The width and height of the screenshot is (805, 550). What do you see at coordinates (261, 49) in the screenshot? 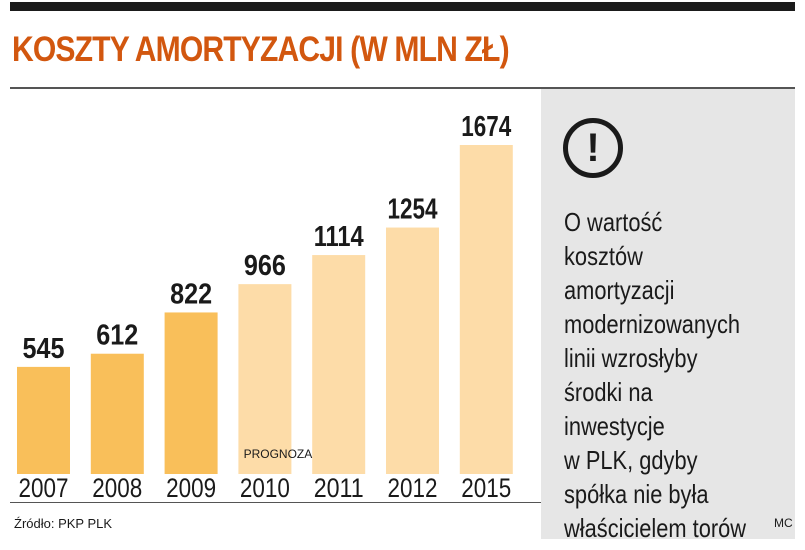
I see `chart-title: KOSZTY AMORTYZACJI (W MLN ZŁ)` at bounding box center [261, 49].